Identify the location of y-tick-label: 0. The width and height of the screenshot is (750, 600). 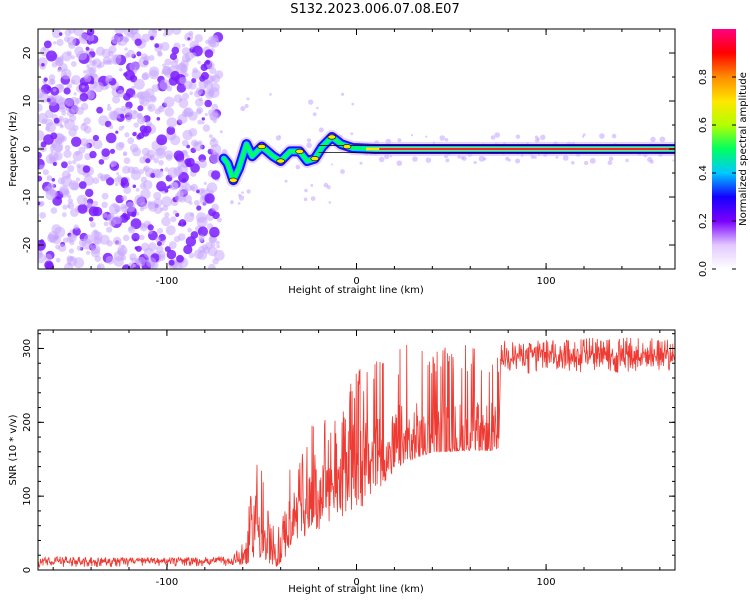
(27, 570).